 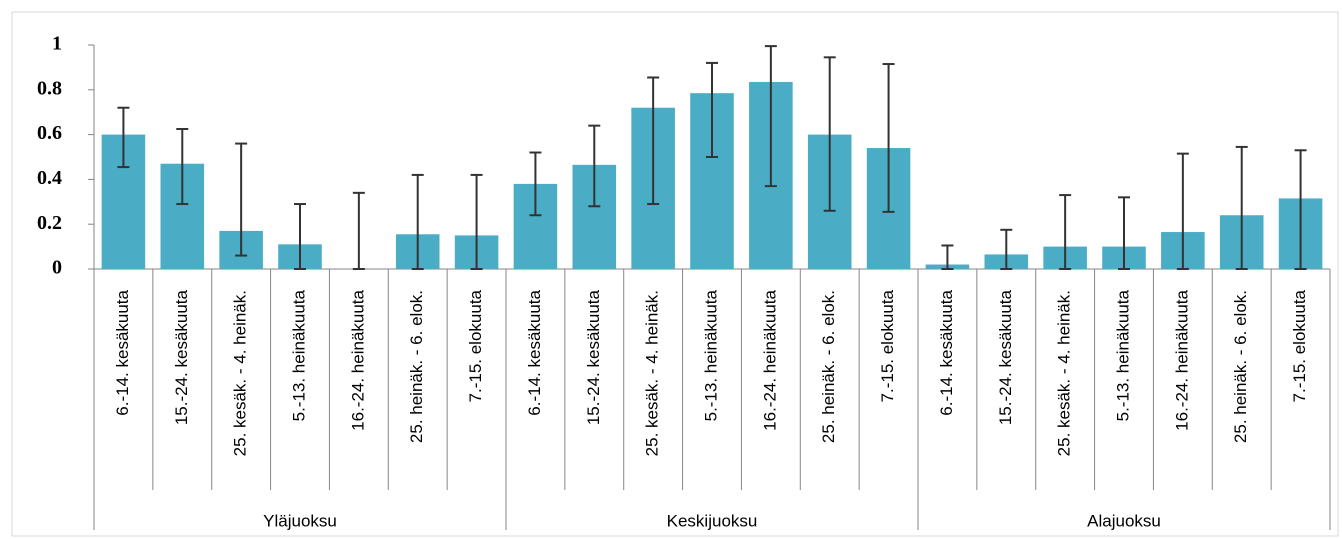 I want to click on group-label: Alajuoksu, so click(x=1124, y=520).